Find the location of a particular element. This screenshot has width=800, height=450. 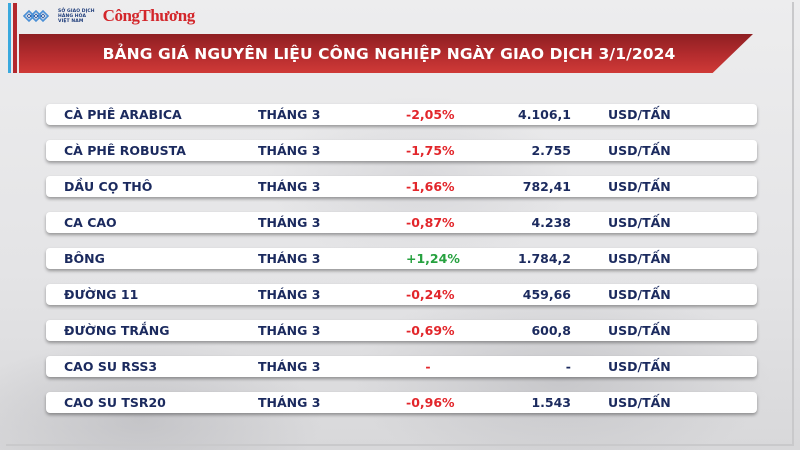

commodity-name: CAO SU TSR20 is located at coordinates (115, 402).